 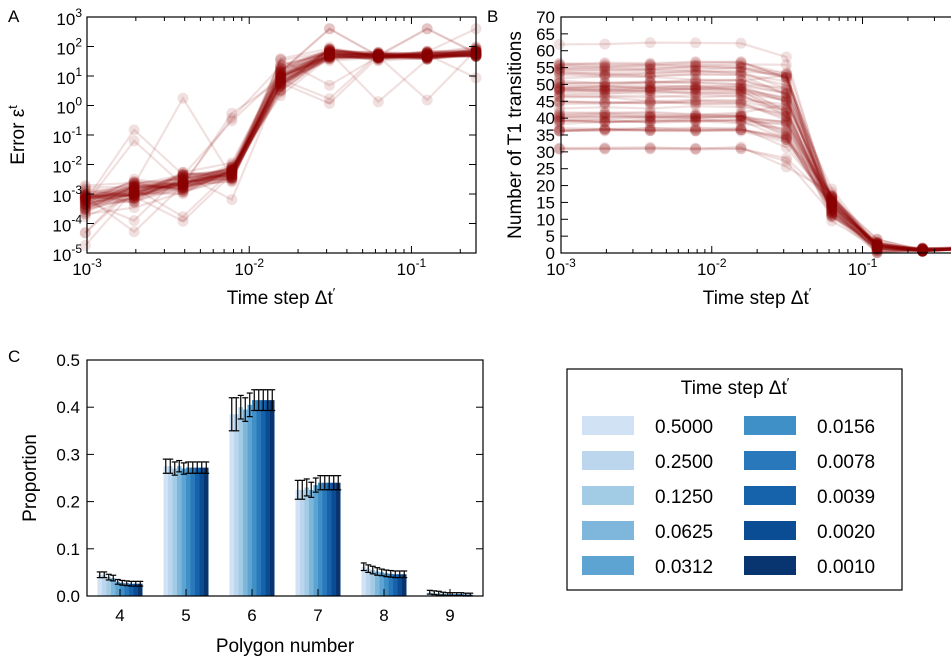 What do you see at coordinates (545, 135) in the screenshot?
I see `panel-b-ytick-label: 35` at bounding box center [545, 135].